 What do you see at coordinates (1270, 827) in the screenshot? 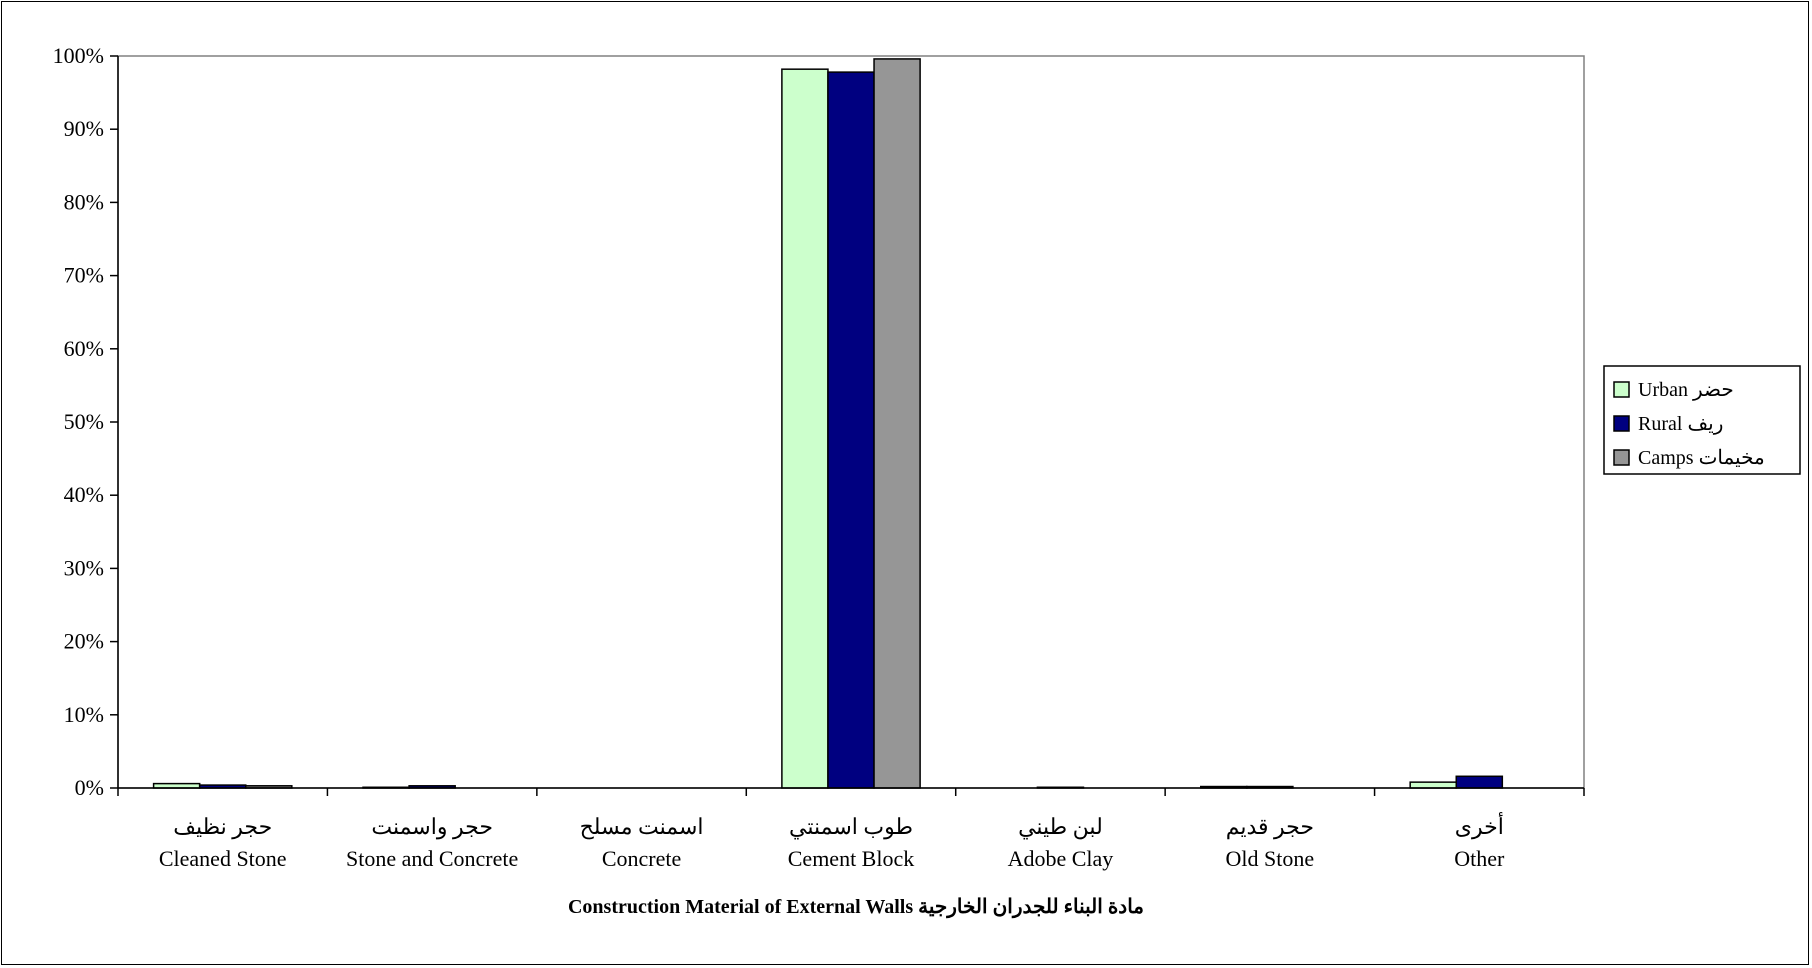
I see `x-tick-label-arabic: حجر قديم` at bounding box center [1270, 827].